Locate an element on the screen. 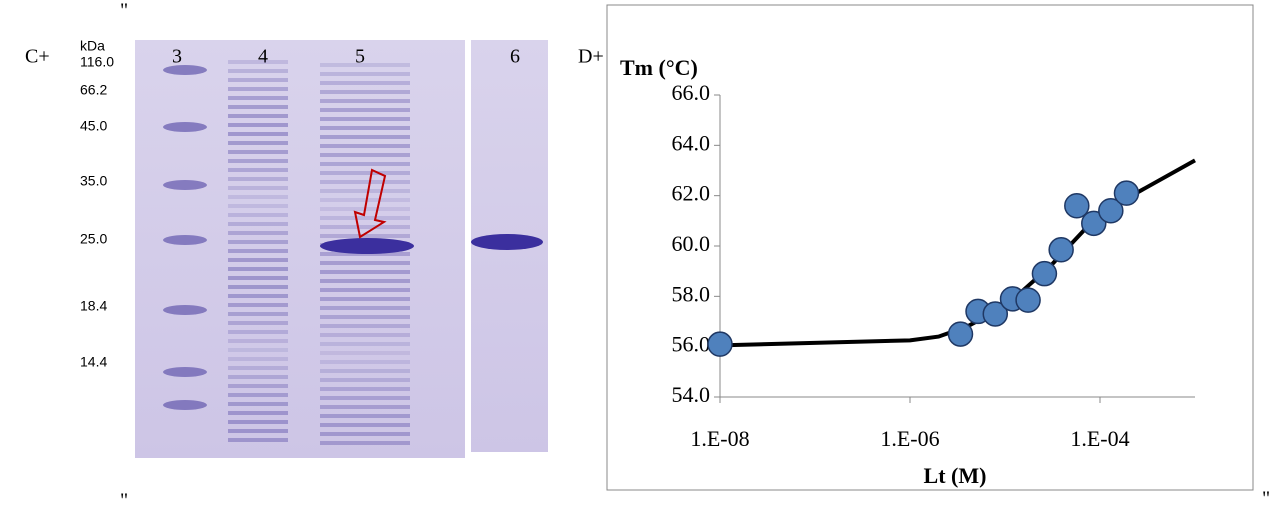 The image size is (1284, 517). y-tick-label: 60.0 is located at coordinates (691, 243).